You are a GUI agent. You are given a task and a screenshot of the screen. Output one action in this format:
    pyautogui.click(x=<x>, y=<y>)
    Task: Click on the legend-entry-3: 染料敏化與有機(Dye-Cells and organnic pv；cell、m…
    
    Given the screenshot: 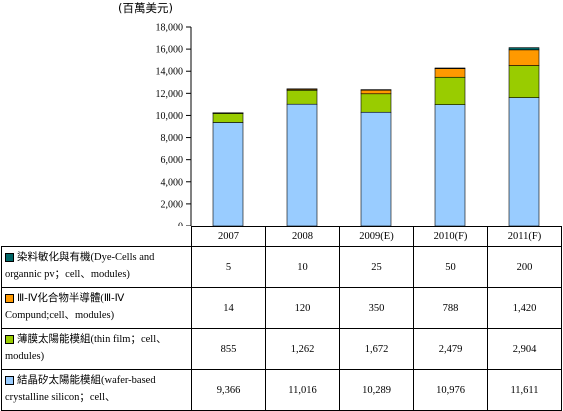 What is the action you would take?
    pyautogui.click(x=96, y=267)
    